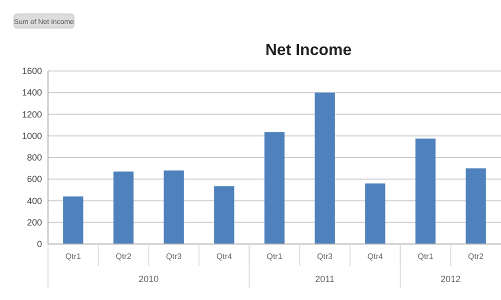 This screenshot has height=300, width=501. What do you see at coordinates (34, 157) in the screenshot?
I see `y-tick-label: 800` at bounding box center [34, 157].